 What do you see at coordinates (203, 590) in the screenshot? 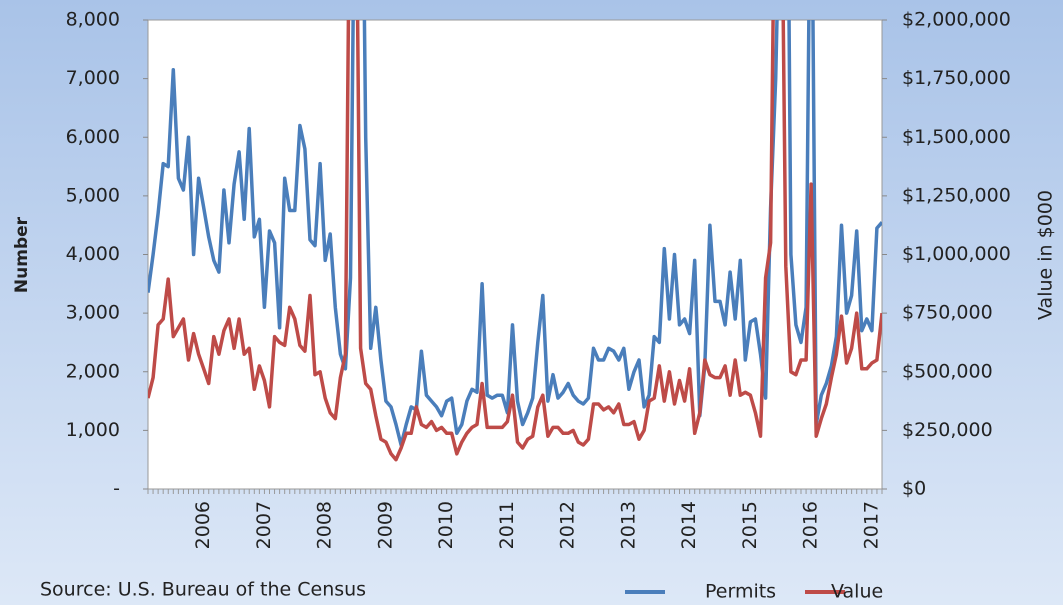
I see `source-note: Source: U.S. Bureau of the Census` at bounding box center [203, 590].